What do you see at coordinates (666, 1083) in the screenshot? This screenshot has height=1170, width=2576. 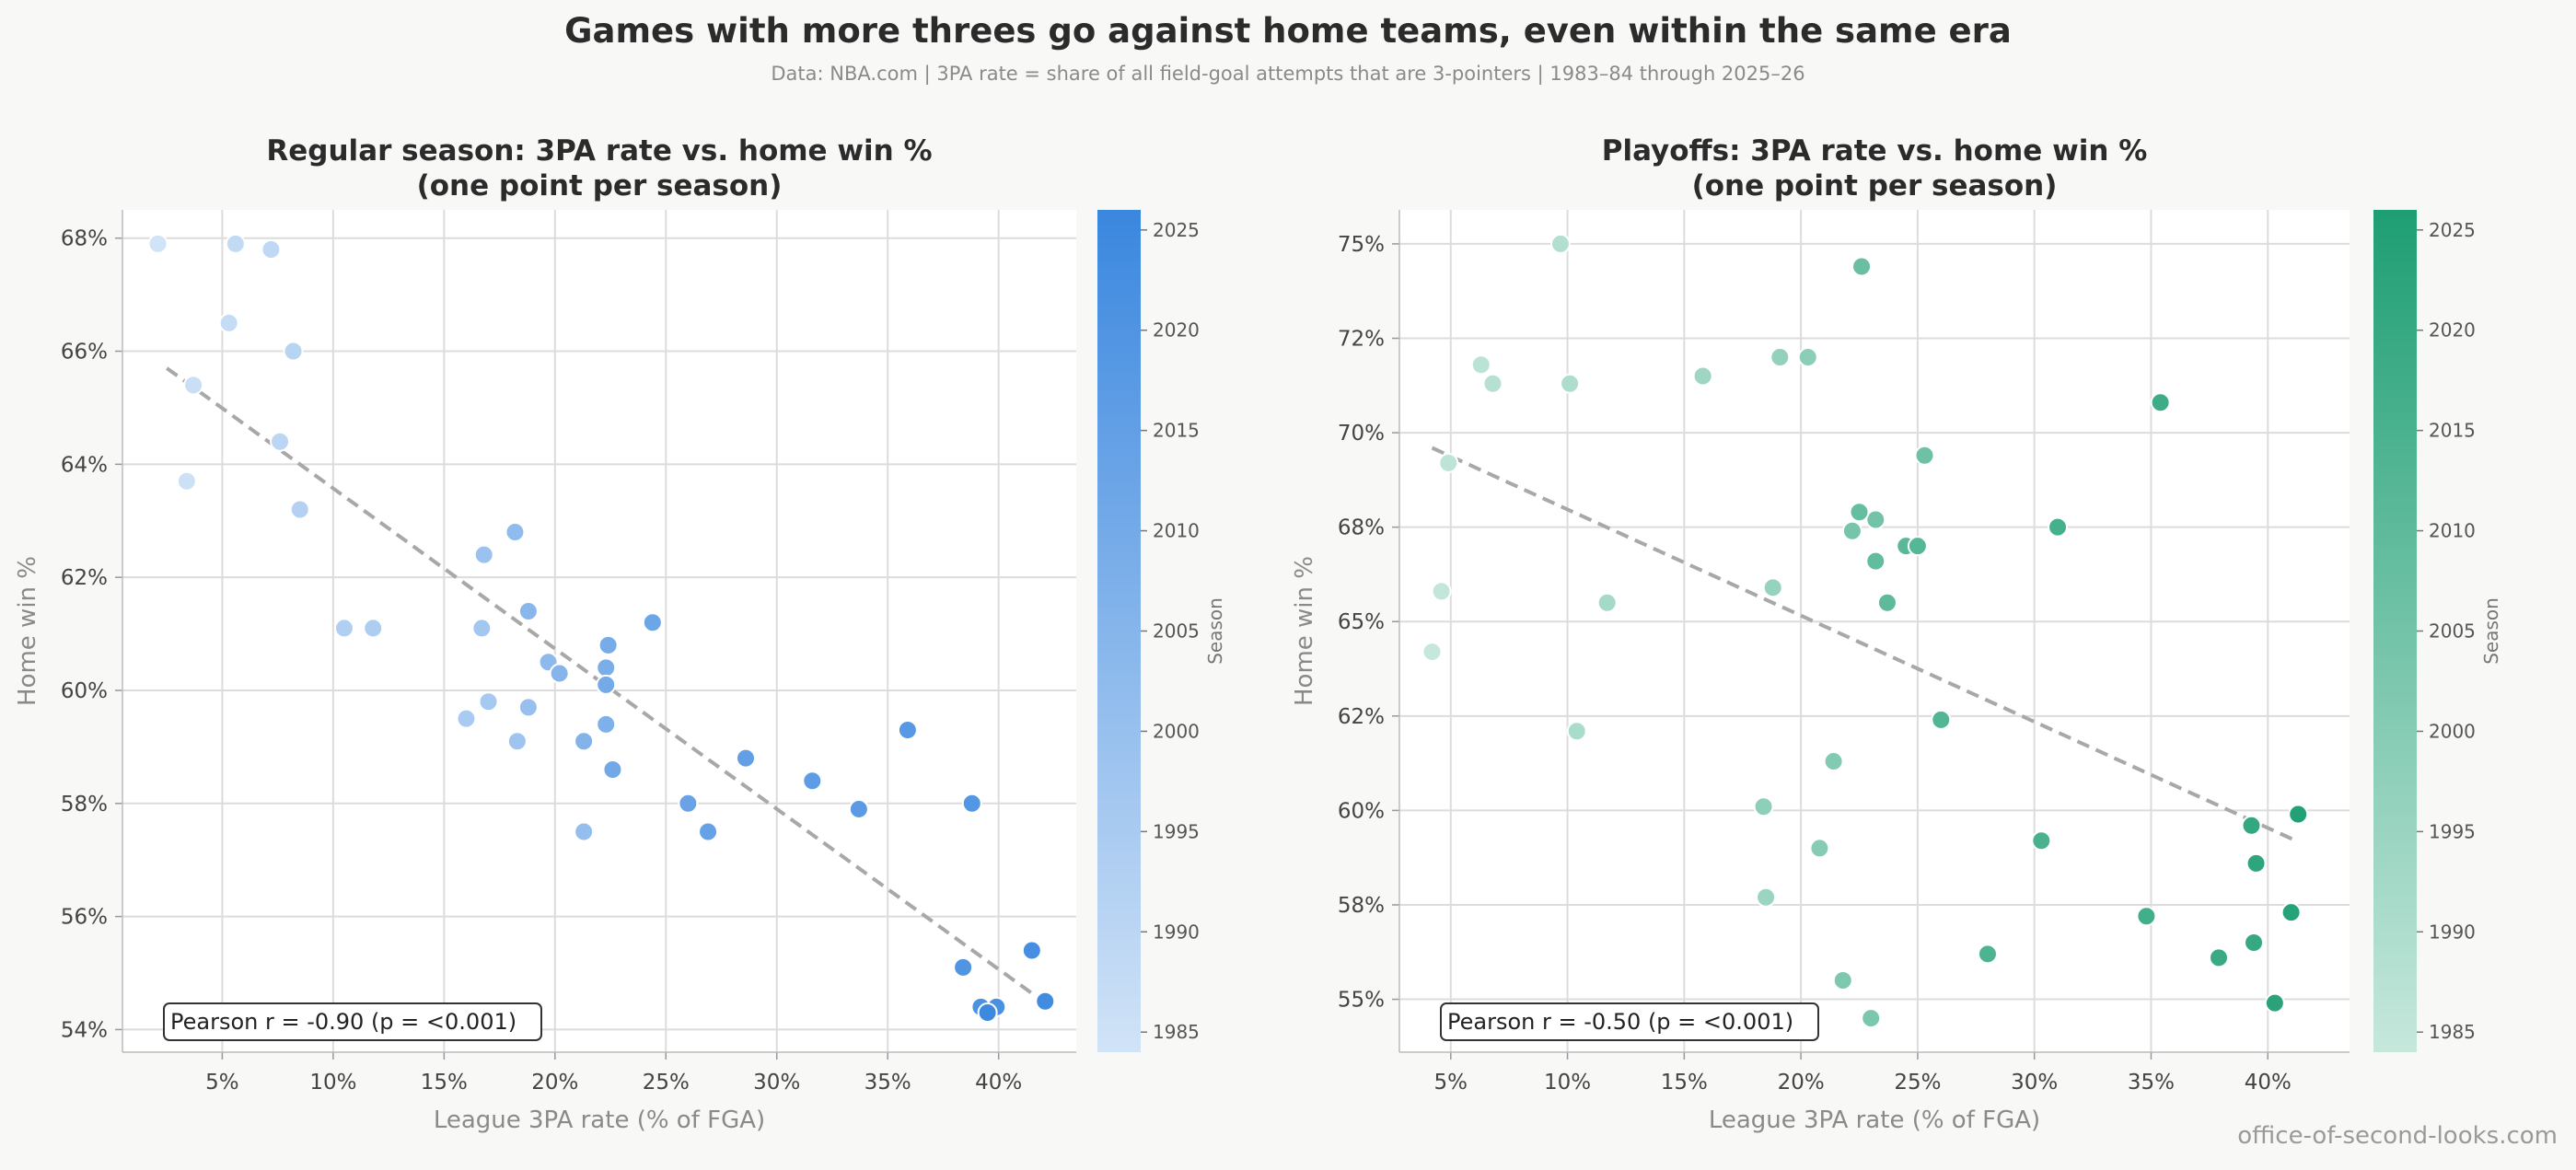 I see `x-tick-label: 25%` at bounding box center [666, 1083].